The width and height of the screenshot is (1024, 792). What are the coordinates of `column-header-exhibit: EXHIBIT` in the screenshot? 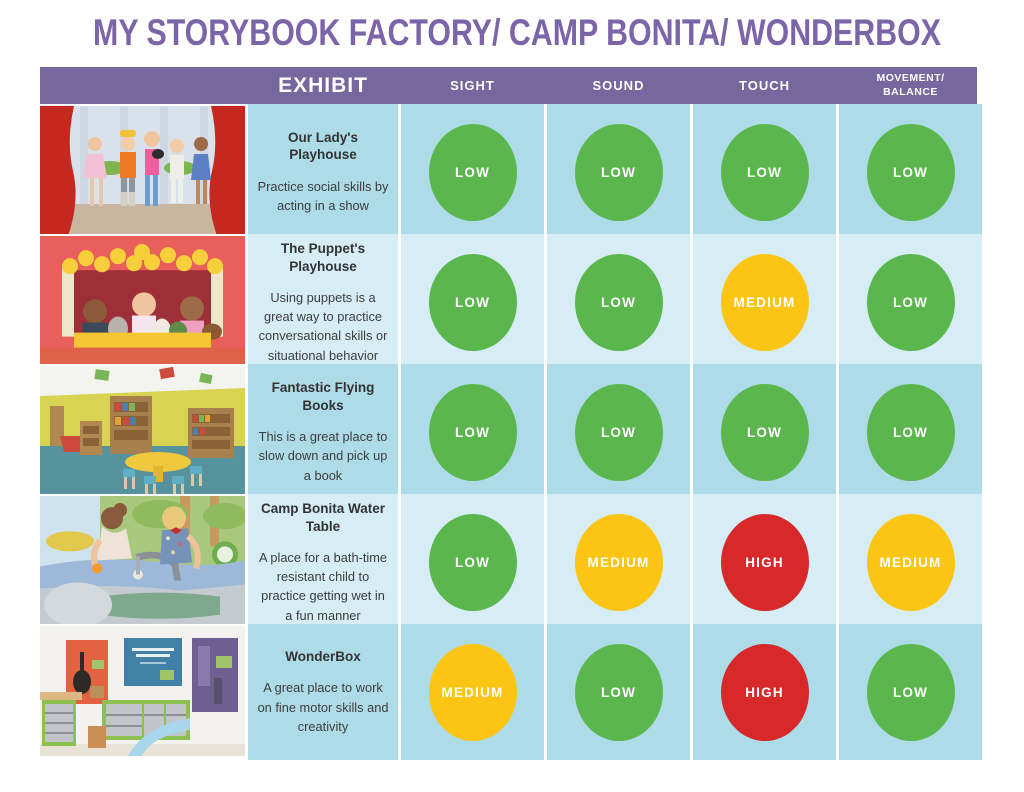 It's located at (323, 85).